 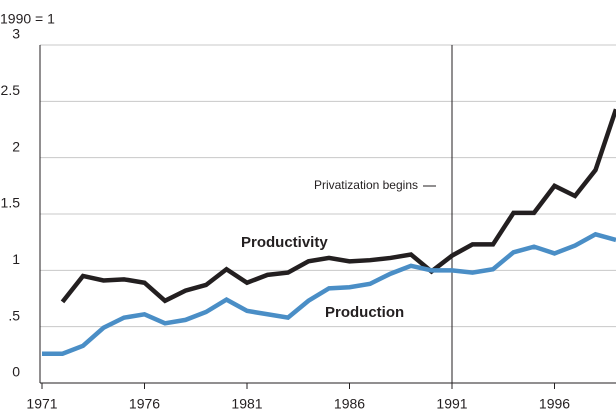 I want to click on x-tick-label: 1976, so click(x=144, y=404).